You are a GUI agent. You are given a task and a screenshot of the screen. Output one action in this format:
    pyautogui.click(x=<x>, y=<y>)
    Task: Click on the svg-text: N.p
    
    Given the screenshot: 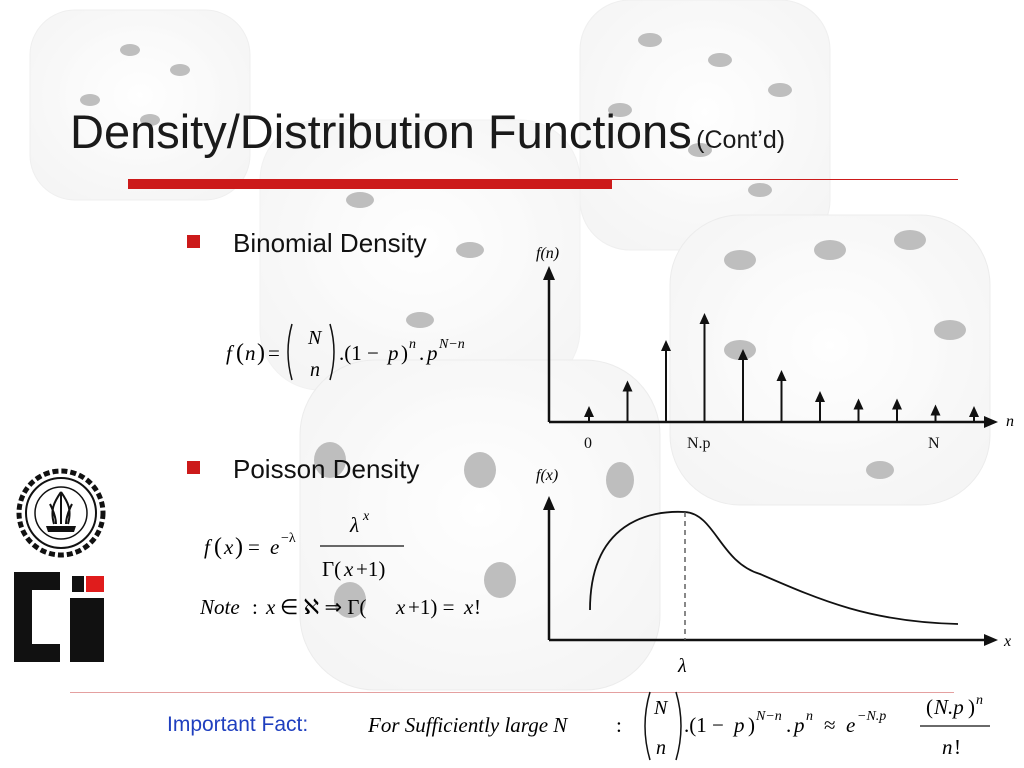 What is the action you would take?
    pyautogui.click(x=948, y=707)
    